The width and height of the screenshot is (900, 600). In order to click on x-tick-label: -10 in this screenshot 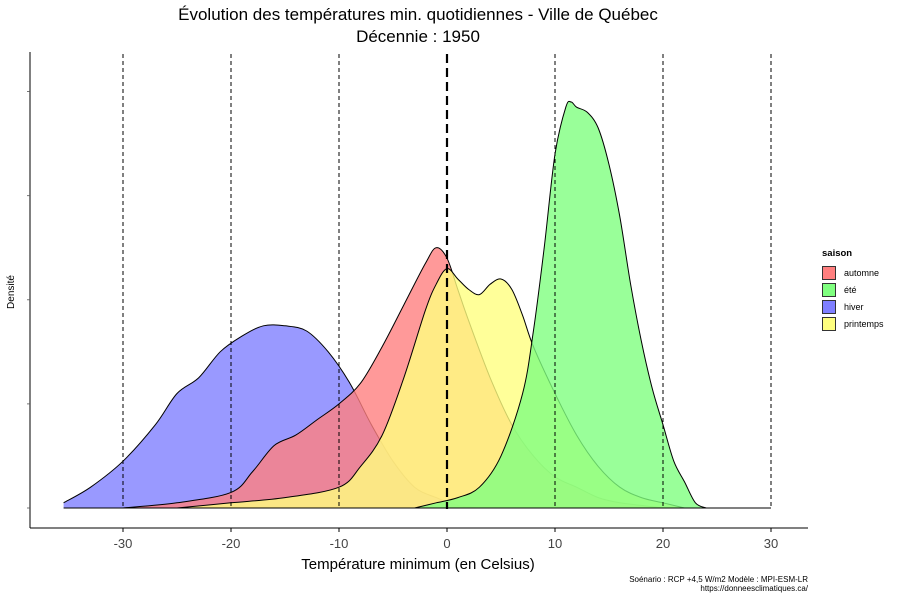, I will do `click(339, 543)`.